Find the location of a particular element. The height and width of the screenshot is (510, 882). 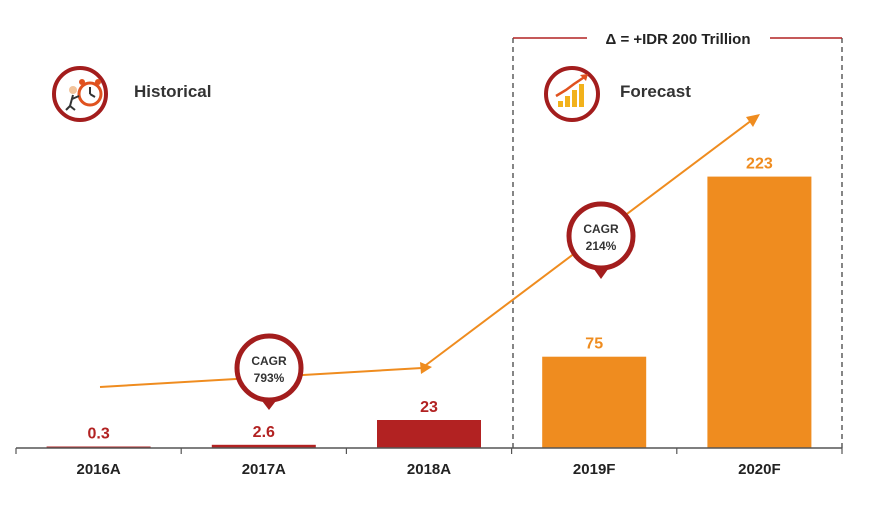

cagr-historical-badge: CAGR 793% is located at coordinates (269, 371).